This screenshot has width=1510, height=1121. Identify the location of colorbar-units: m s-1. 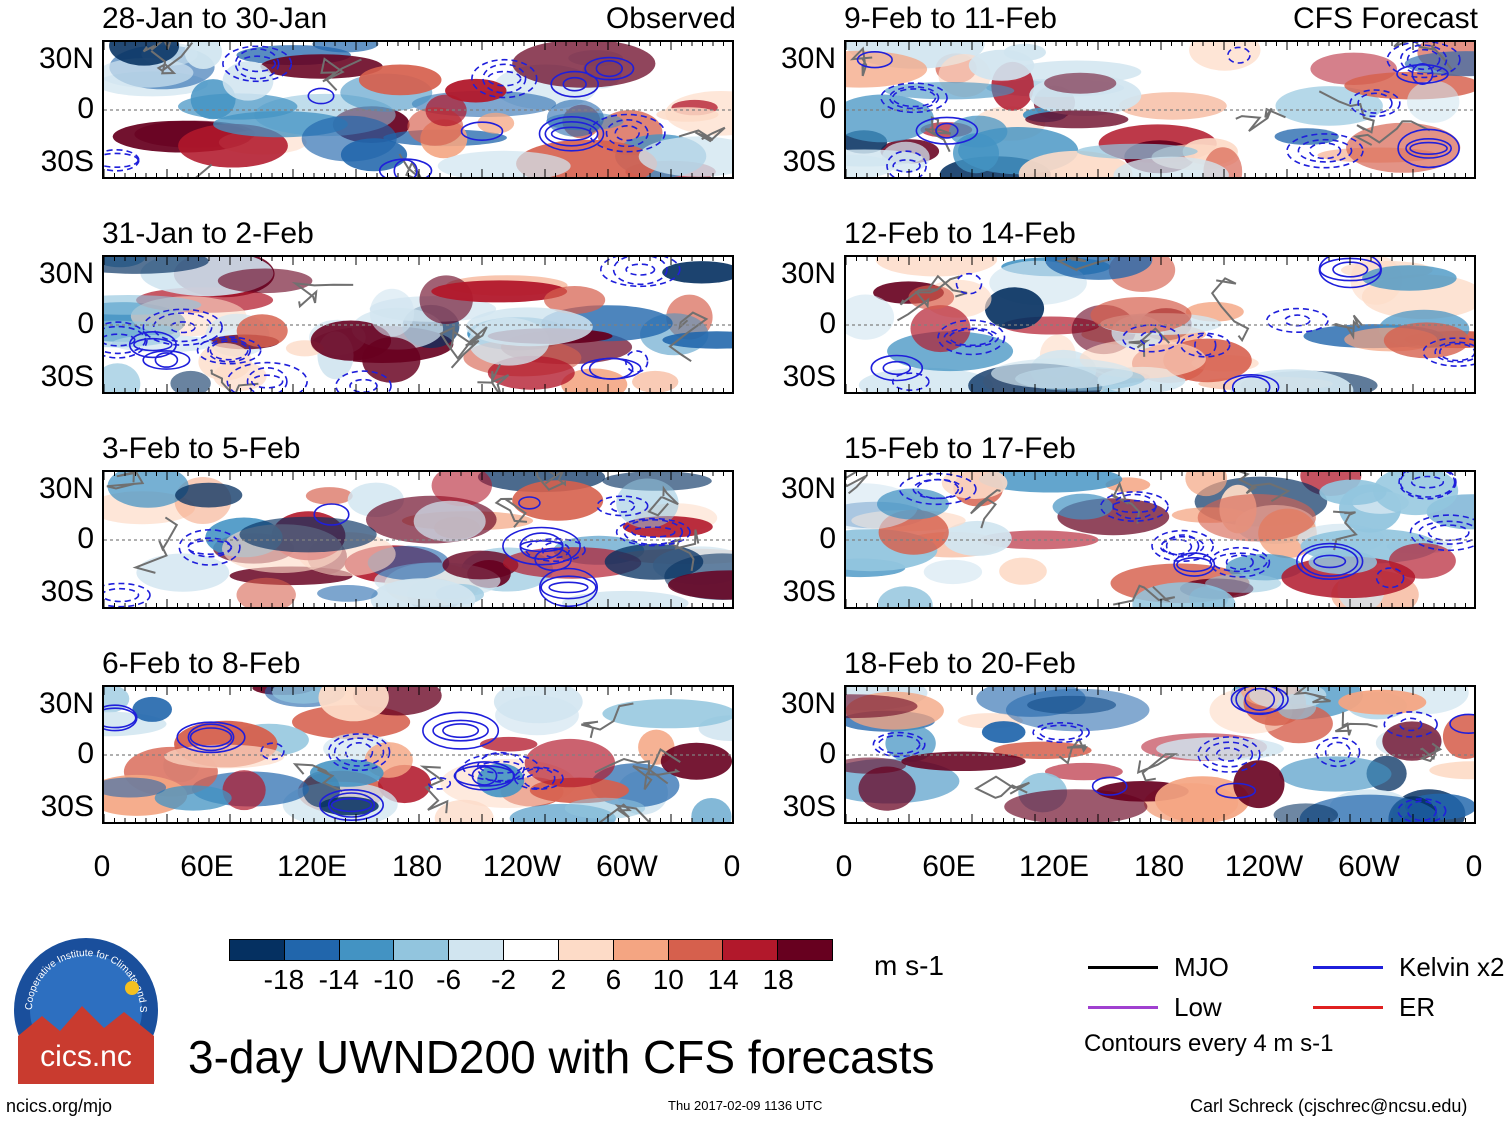
(909, 965).